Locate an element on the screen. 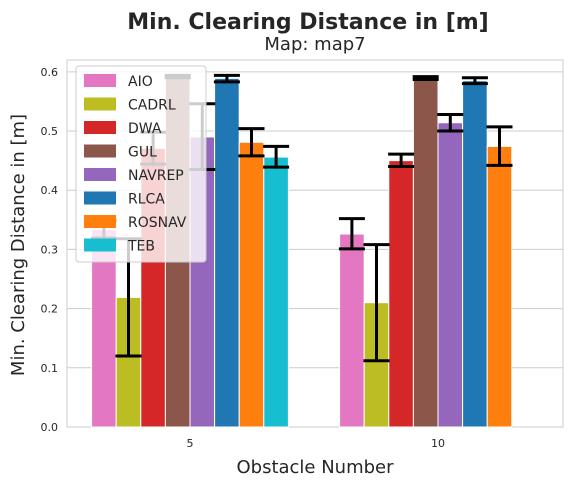 Image resolution: width=573 pixels, height=486 pixels. legend-swatch-rosnav is located at coordinates (100, 221).